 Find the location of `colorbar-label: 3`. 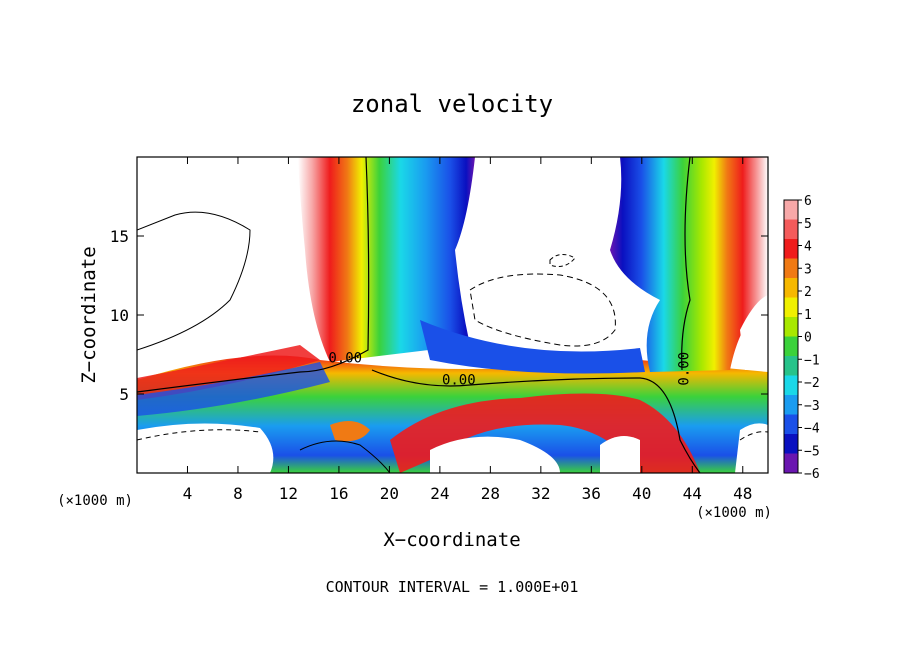

colorbar-label: 3 is located at coordinates (808, 269).